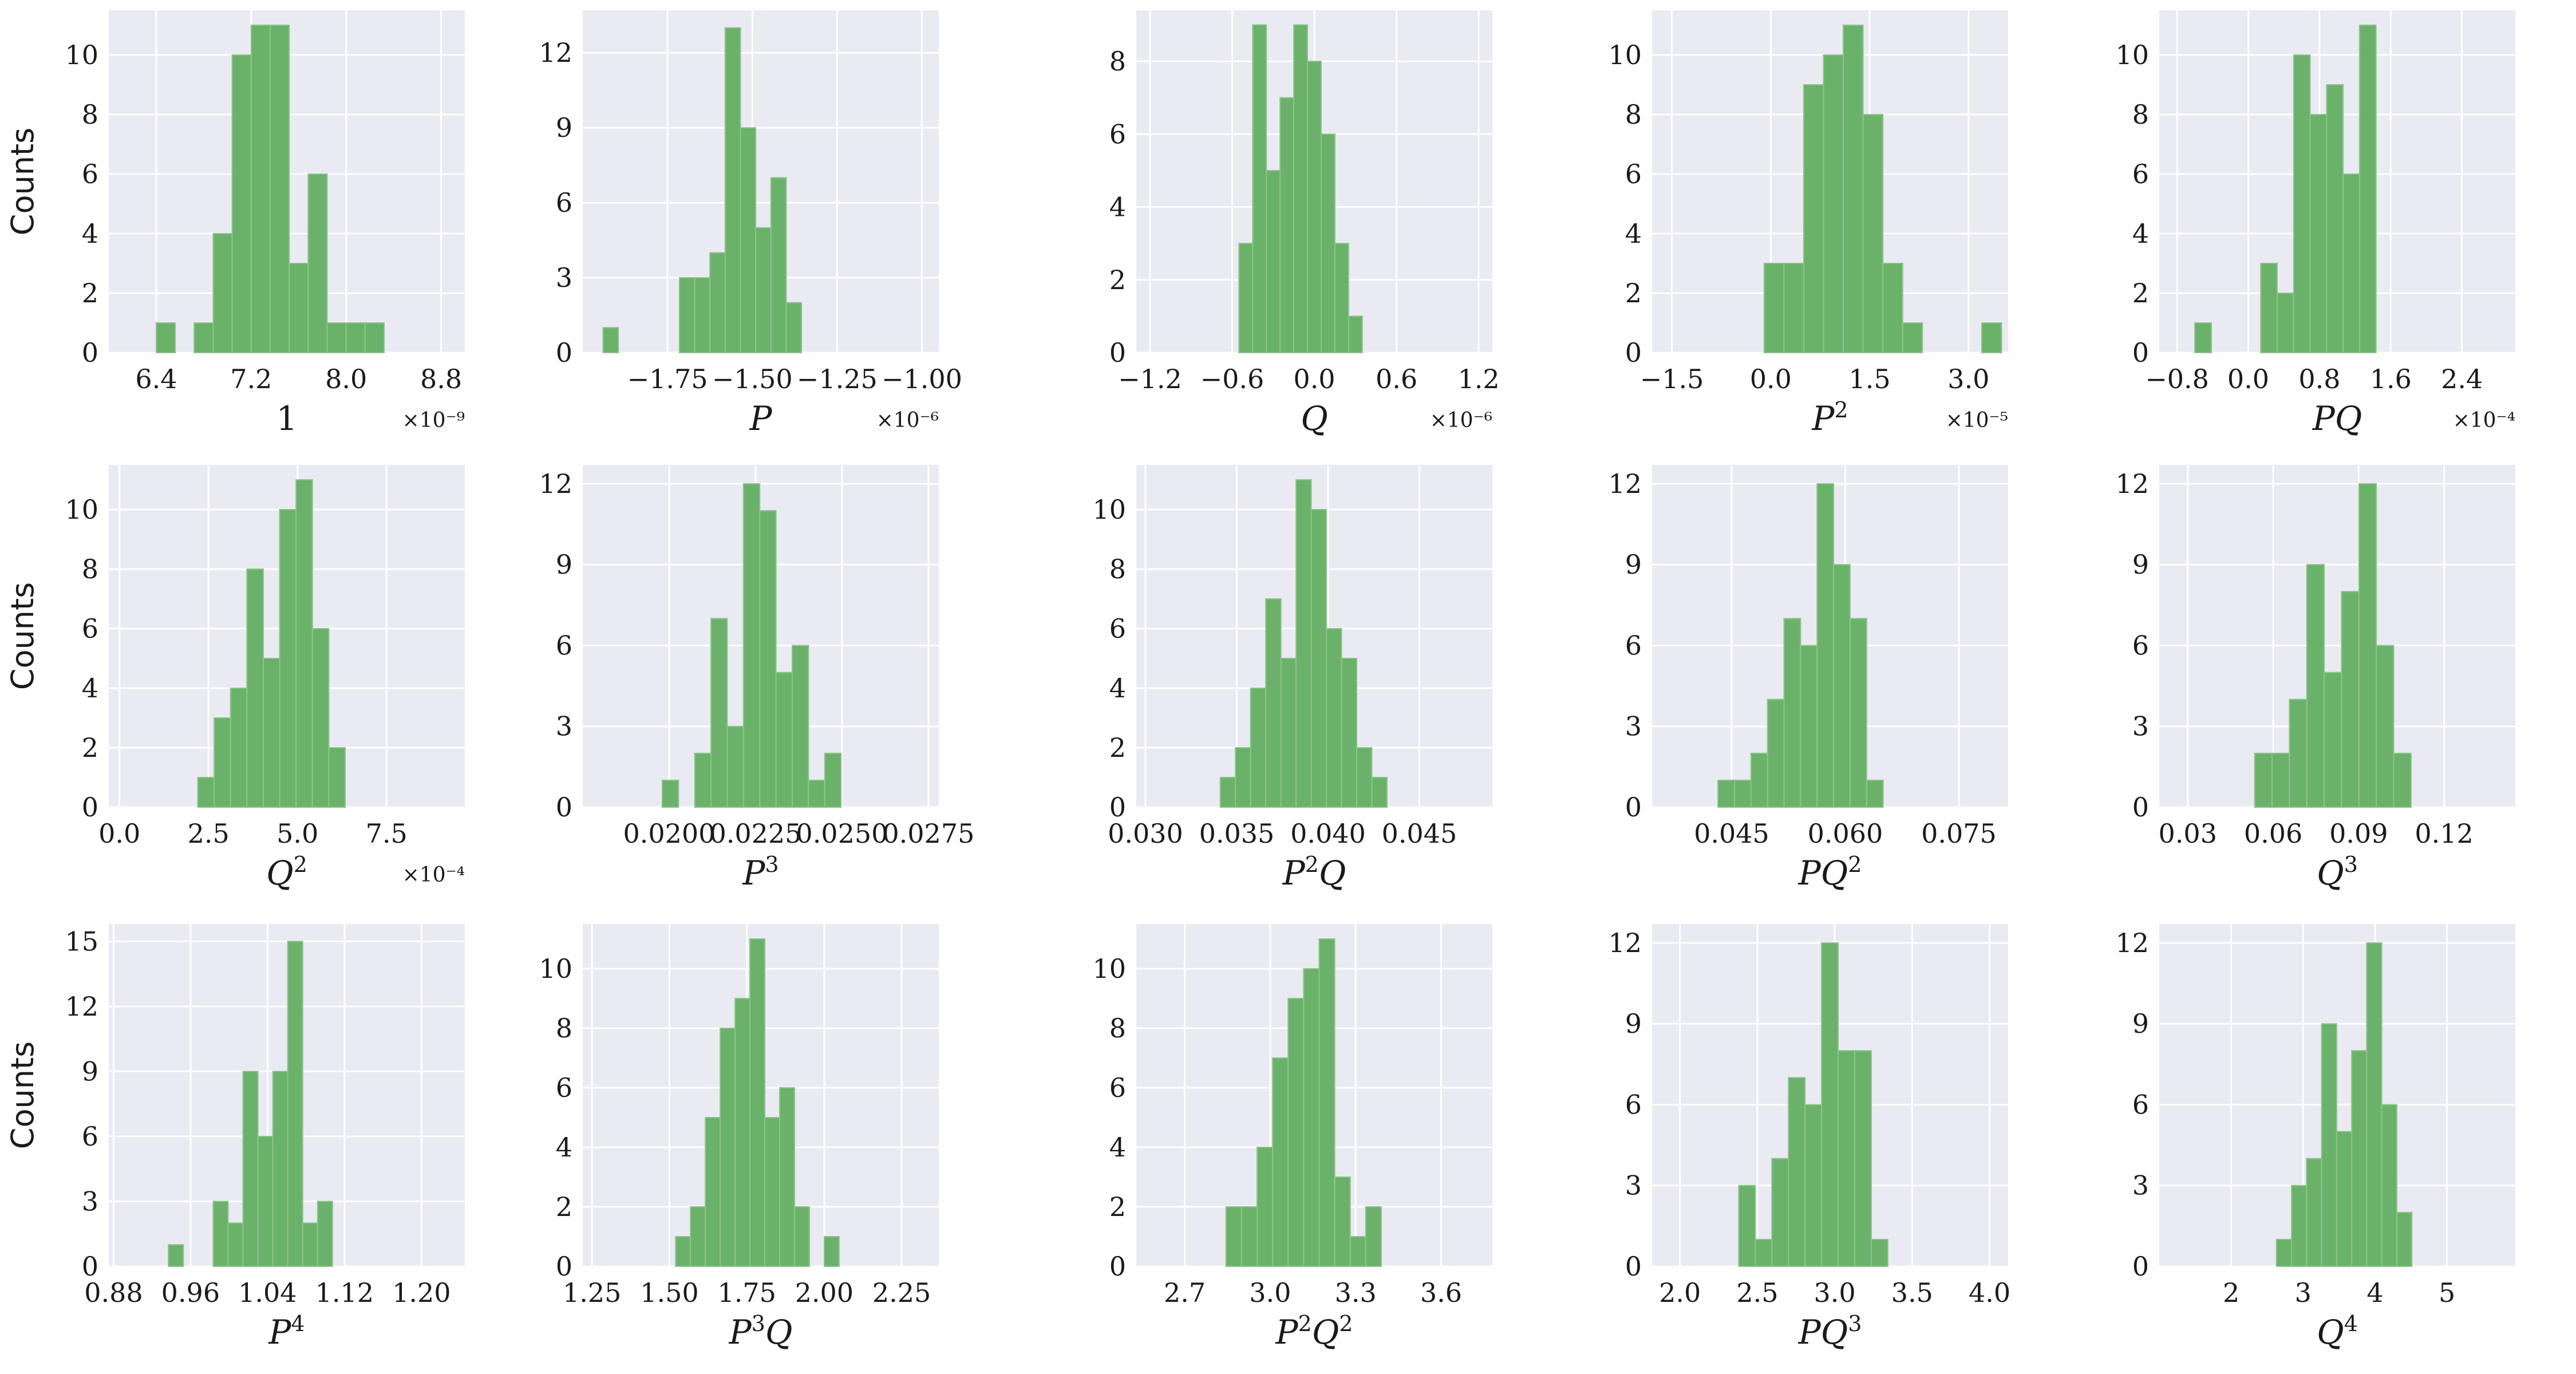 The width and height of the screenshot is (2576, 1374). I want to click on x-tick-label: 0.035, so click(1237, 833).